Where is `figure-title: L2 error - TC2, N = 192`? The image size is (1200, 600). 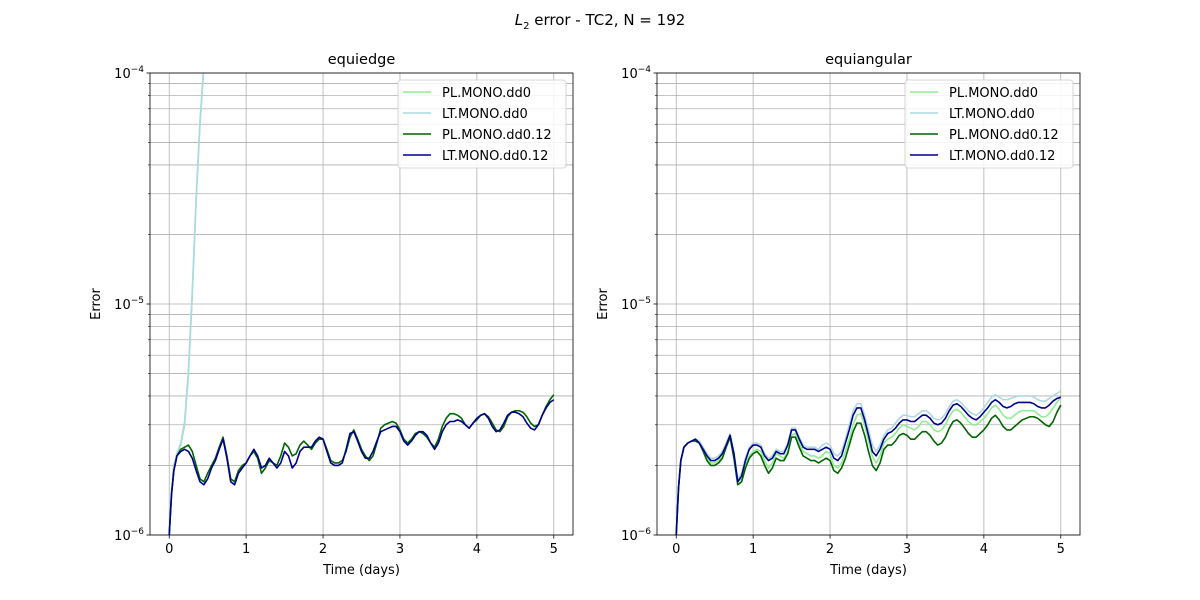
figure-title: L2 error - TC2, N = 192 is located at coordinates (600, 21).